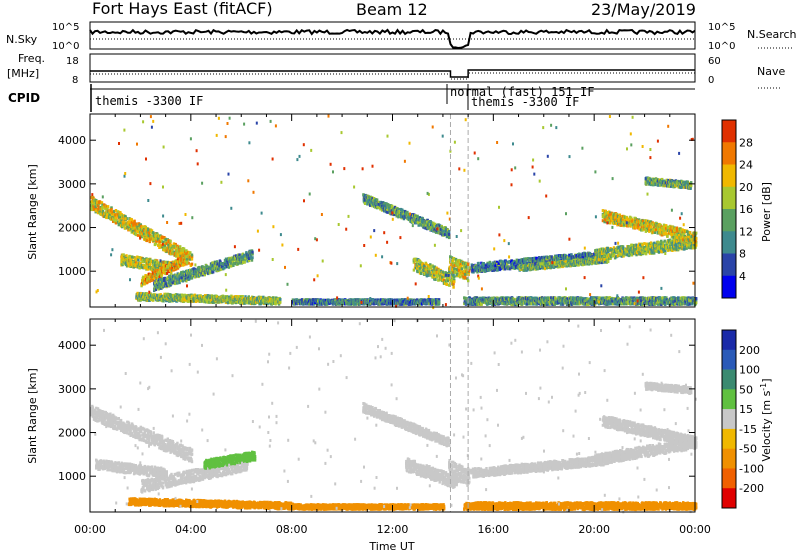 Image resolution: width=800 pixels, height=558 pixels. I want to click on freq-trace, so click(392, 74).